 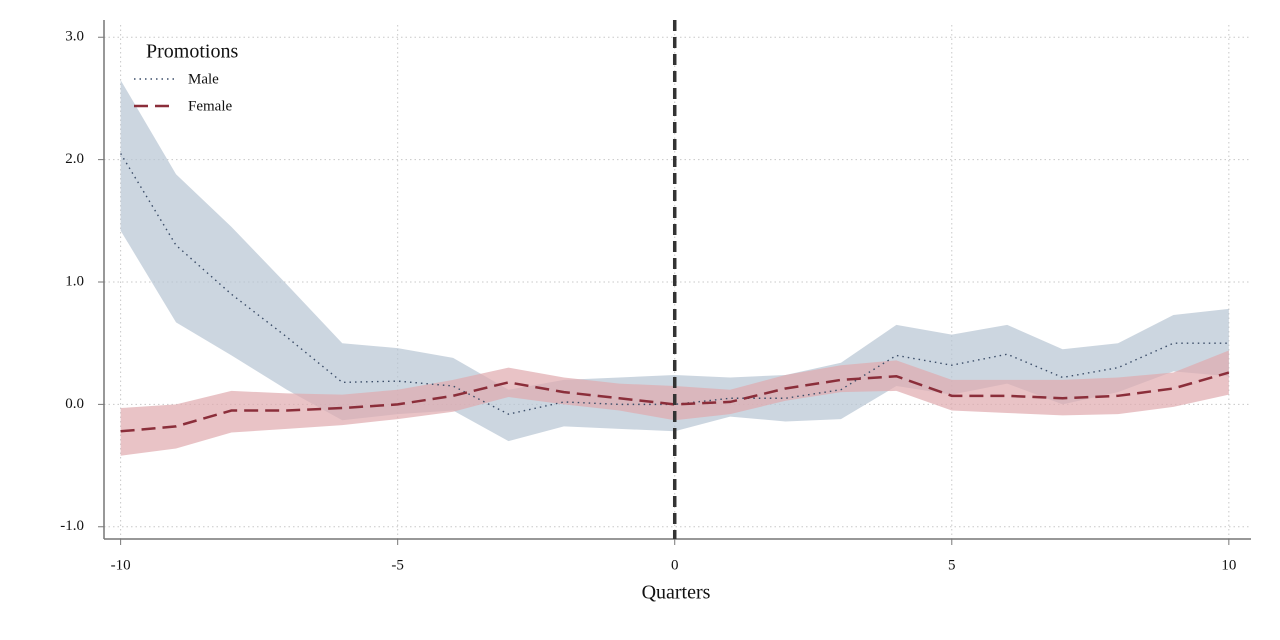 I want to click on x-tick-label: 10, so click(x=1228, y=565).